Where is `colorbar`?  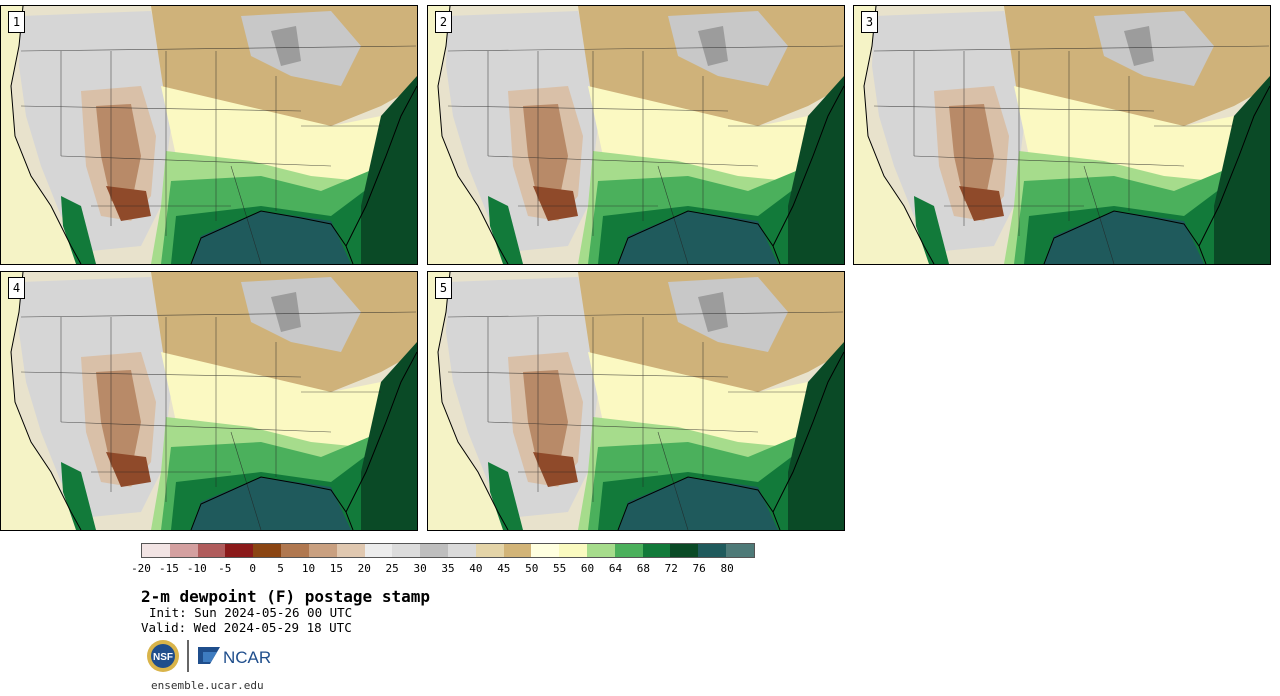 colorbar is located at coordinates (448, 550).